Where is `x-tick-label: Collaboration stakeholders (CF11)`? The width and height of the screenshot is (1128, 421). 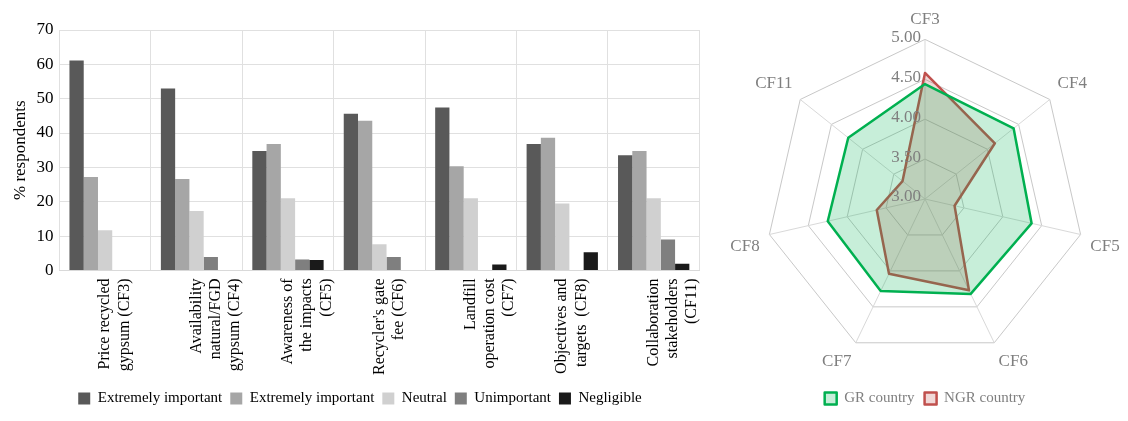
x-tick-label: Collaboration stakeholders (CF11) is located at coordinates (672, 322).